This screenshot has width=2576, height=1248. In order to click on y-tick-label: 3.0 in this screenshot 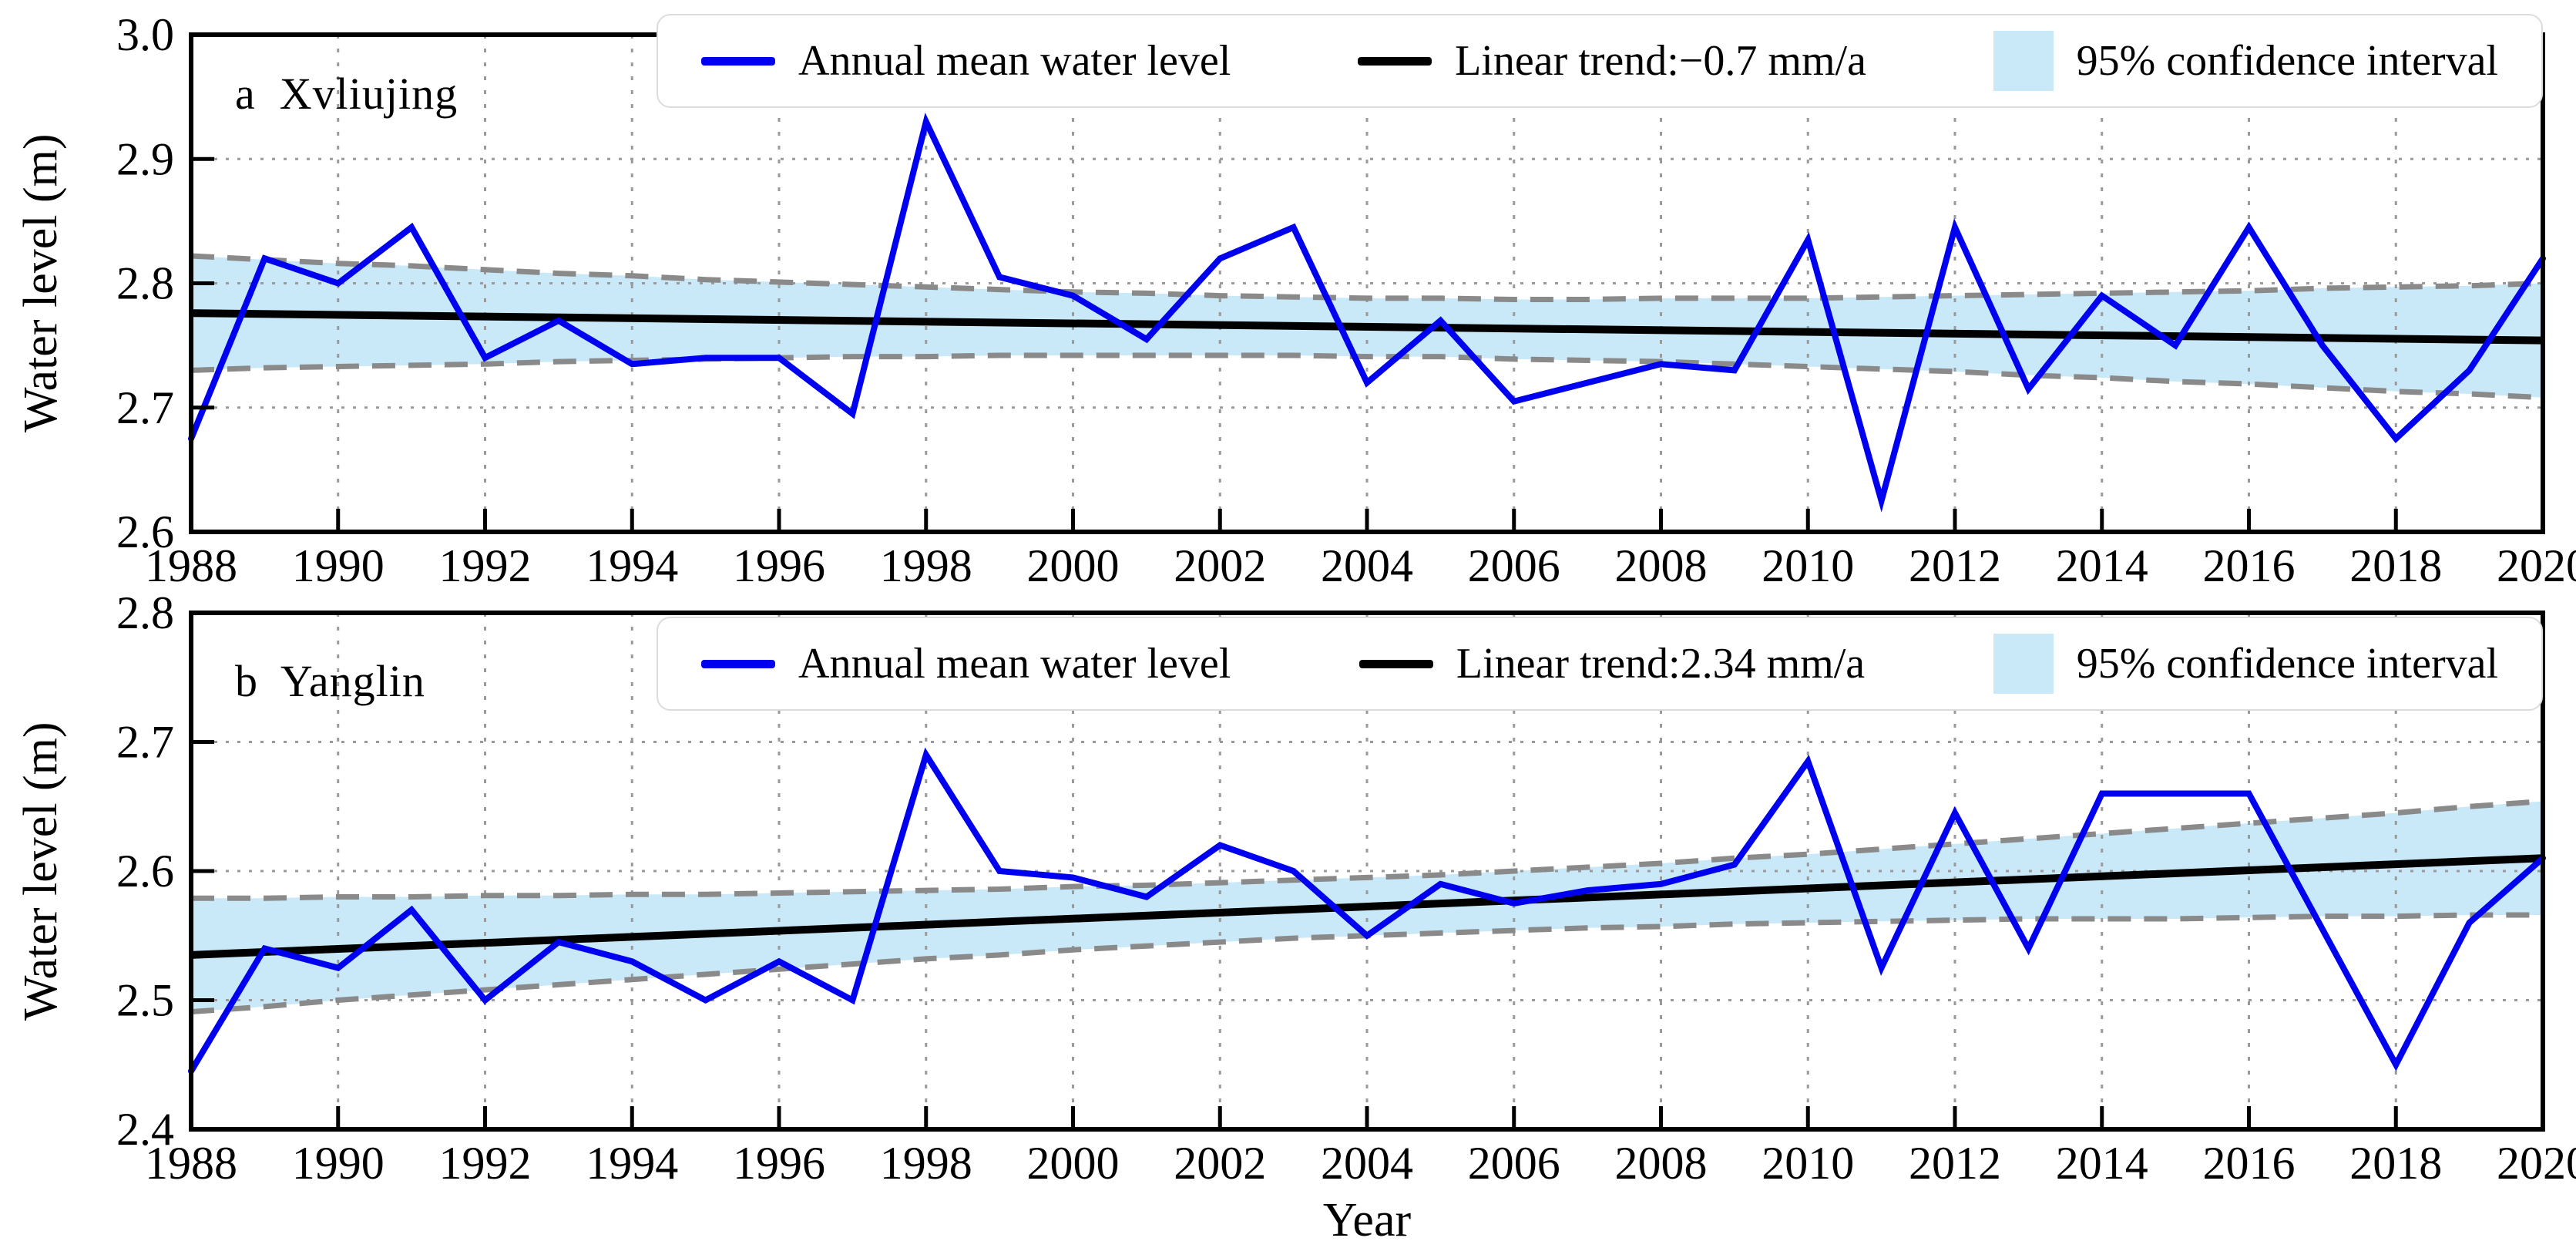, I will do `click(145, 34)`.